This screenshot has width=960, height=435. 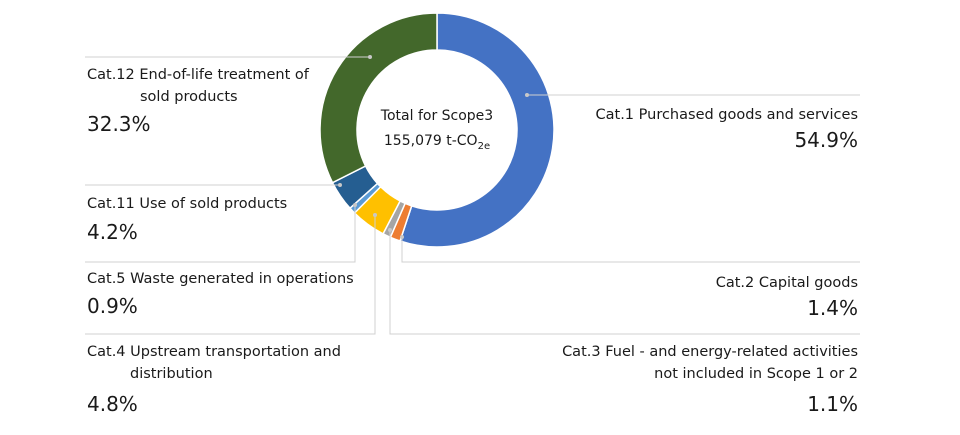 What do you see at coordinates (112, 306) in the screenshot?
I see `value-label: 0.9%` at bounding box center [112, 306].